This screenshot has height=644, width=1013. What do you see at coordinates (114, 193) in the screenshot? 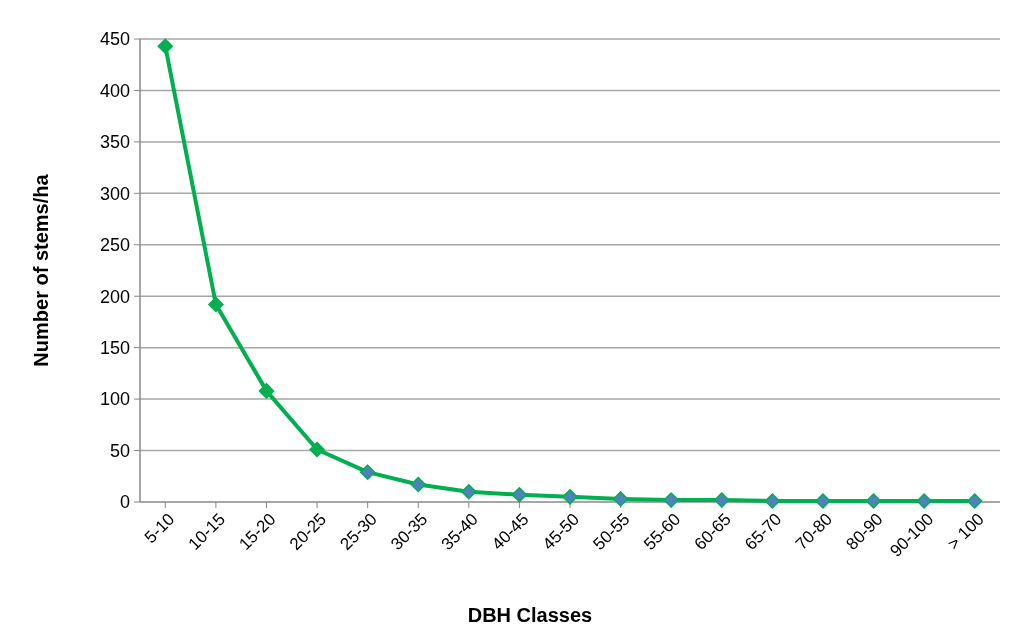
I see `y-tick-label: 300` at bounding box center [114, 193].